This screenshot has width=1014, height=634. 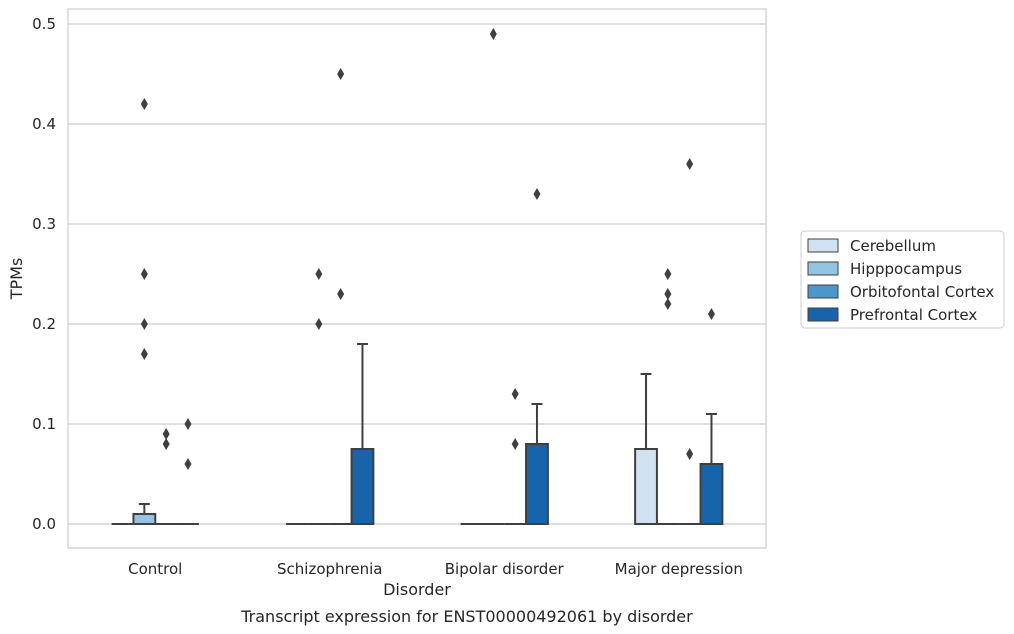 I want to click on y-tick-labels: 0.0 0.1 0.2 0.3 0.4 0.5, so click(x=44, y=274).